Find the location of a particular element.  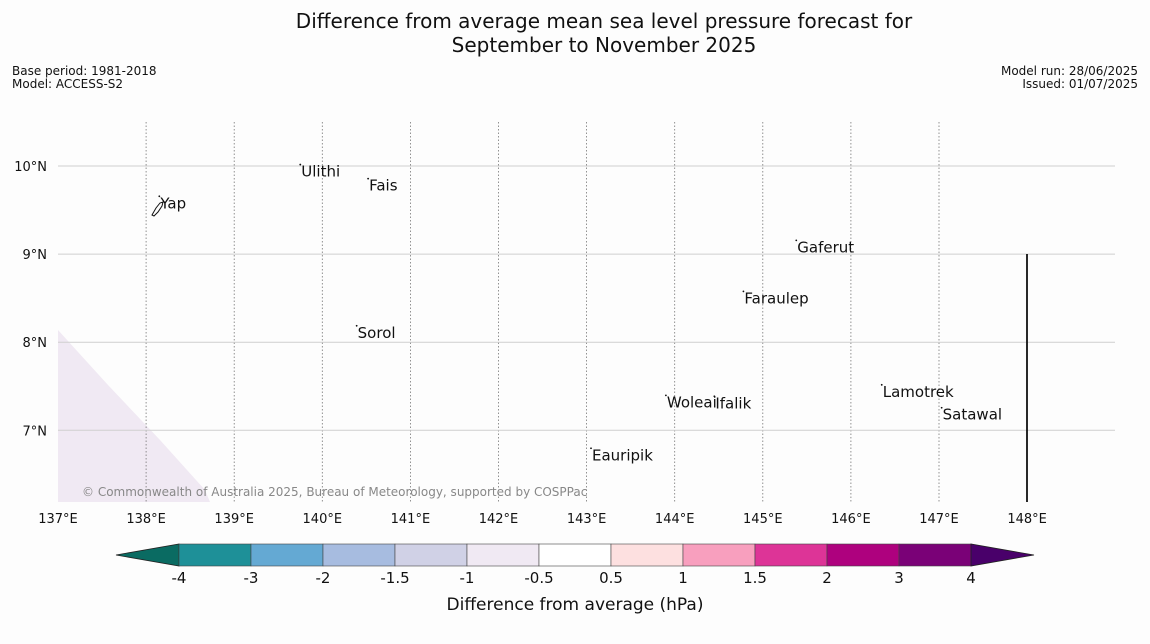

place-label: Ulithi is located at coordinates (320, 172).